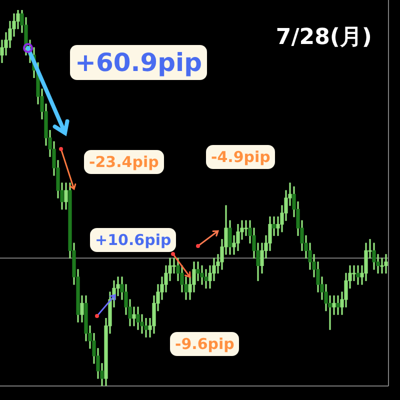  Describe the element at coordinates (241, 157) in the screenshot. I see `annotation: -4.9pip` at that location.